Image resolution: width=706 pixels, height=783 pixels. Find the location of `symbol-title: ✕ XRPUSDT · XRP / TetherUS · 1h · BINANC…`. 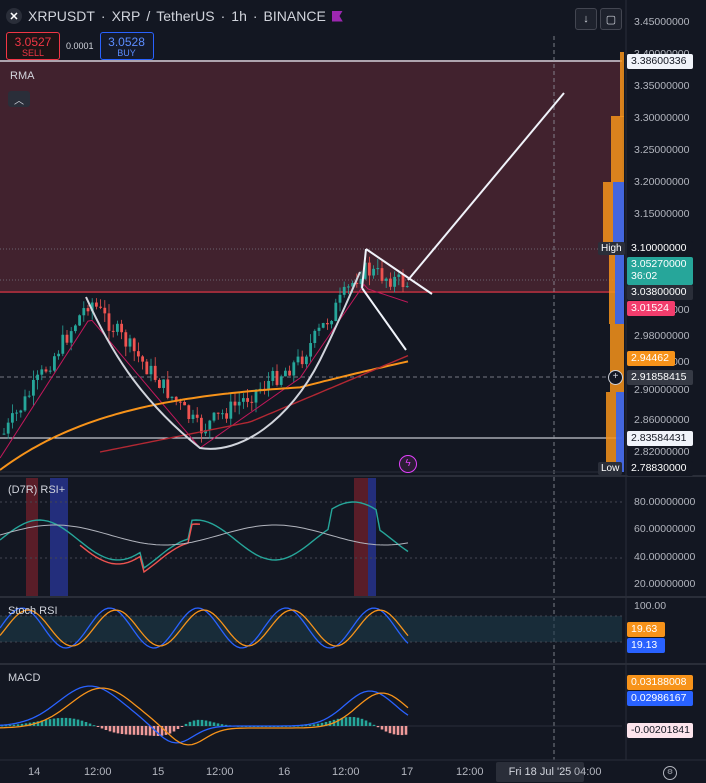

symbol-title: ✕ XRPUSDT · XRP / TetherUS · 1h · BINANC… is located at coordinates (174, 16).